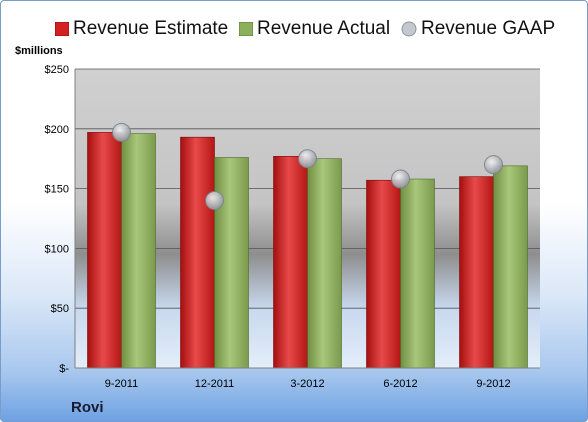 The height and width of the screenshot is (422, 588). I want to click on y-tick-label: $200, so click(57, 130).